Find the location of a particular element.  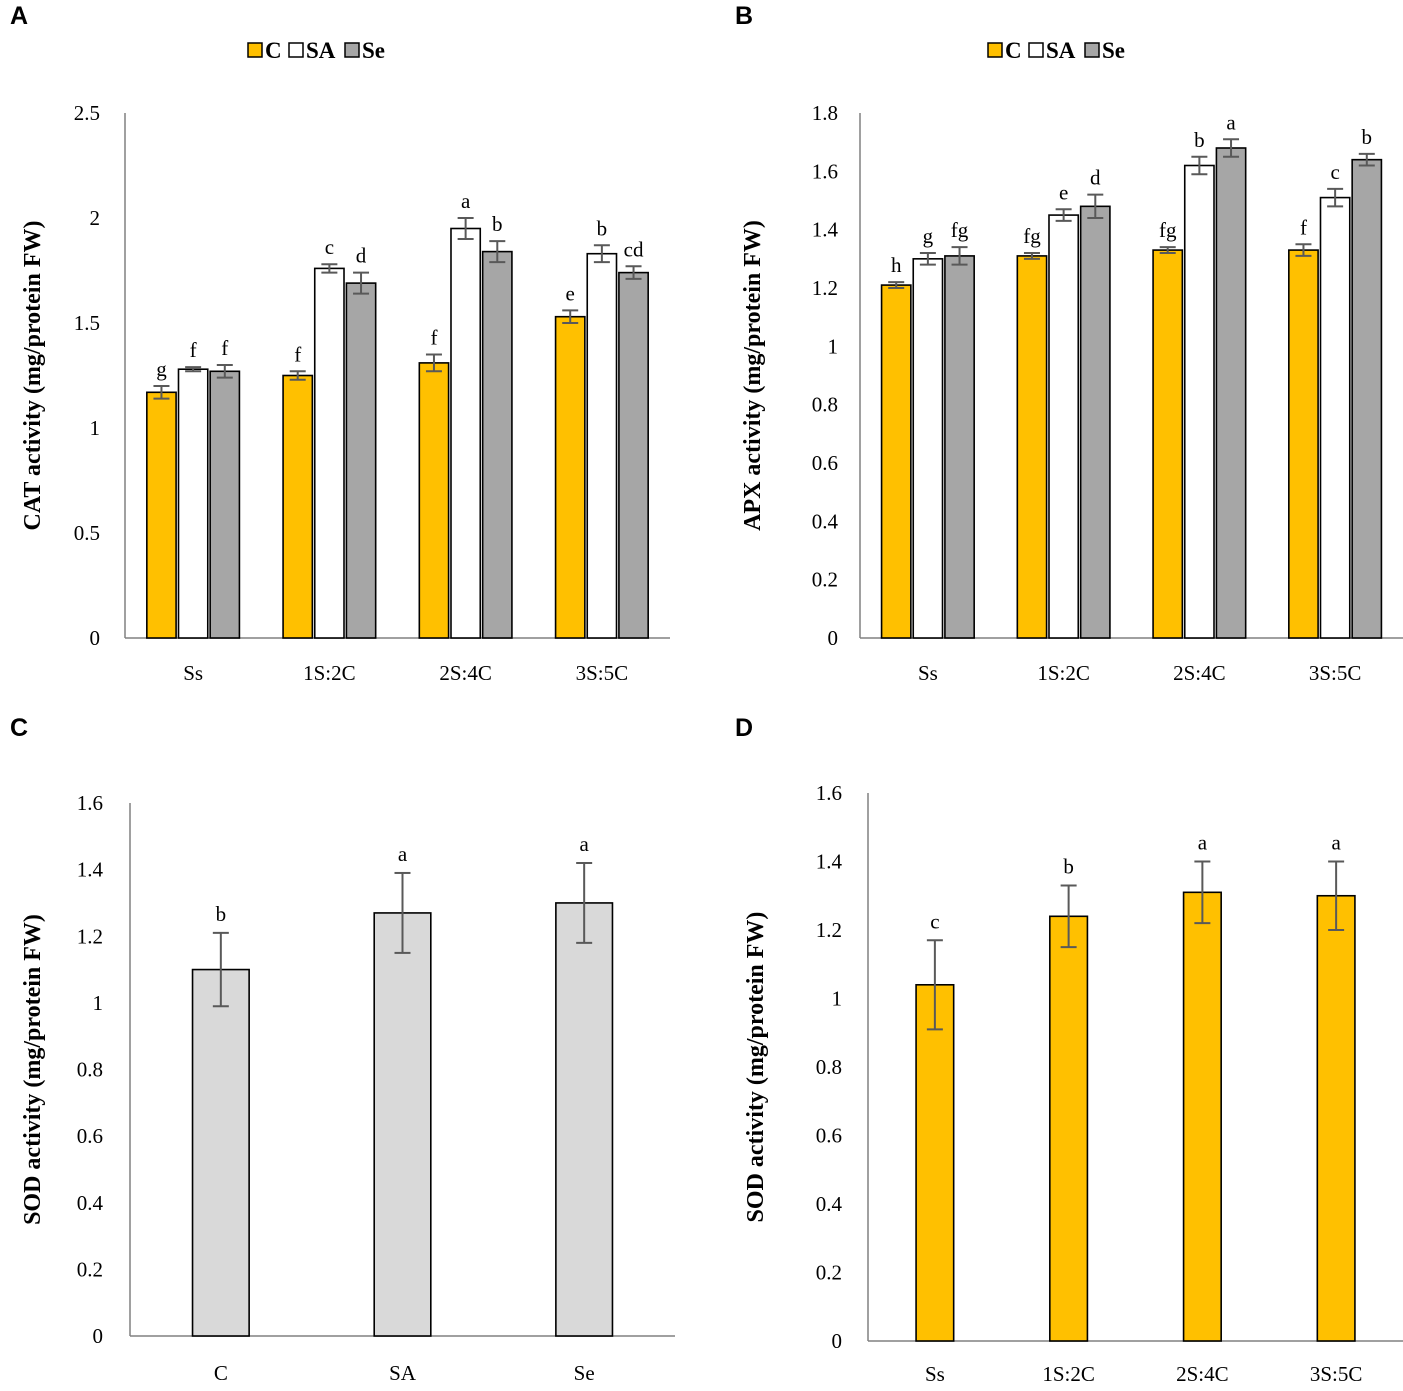

y-tick-label: 1.8 is located at coordinates (825, 113).